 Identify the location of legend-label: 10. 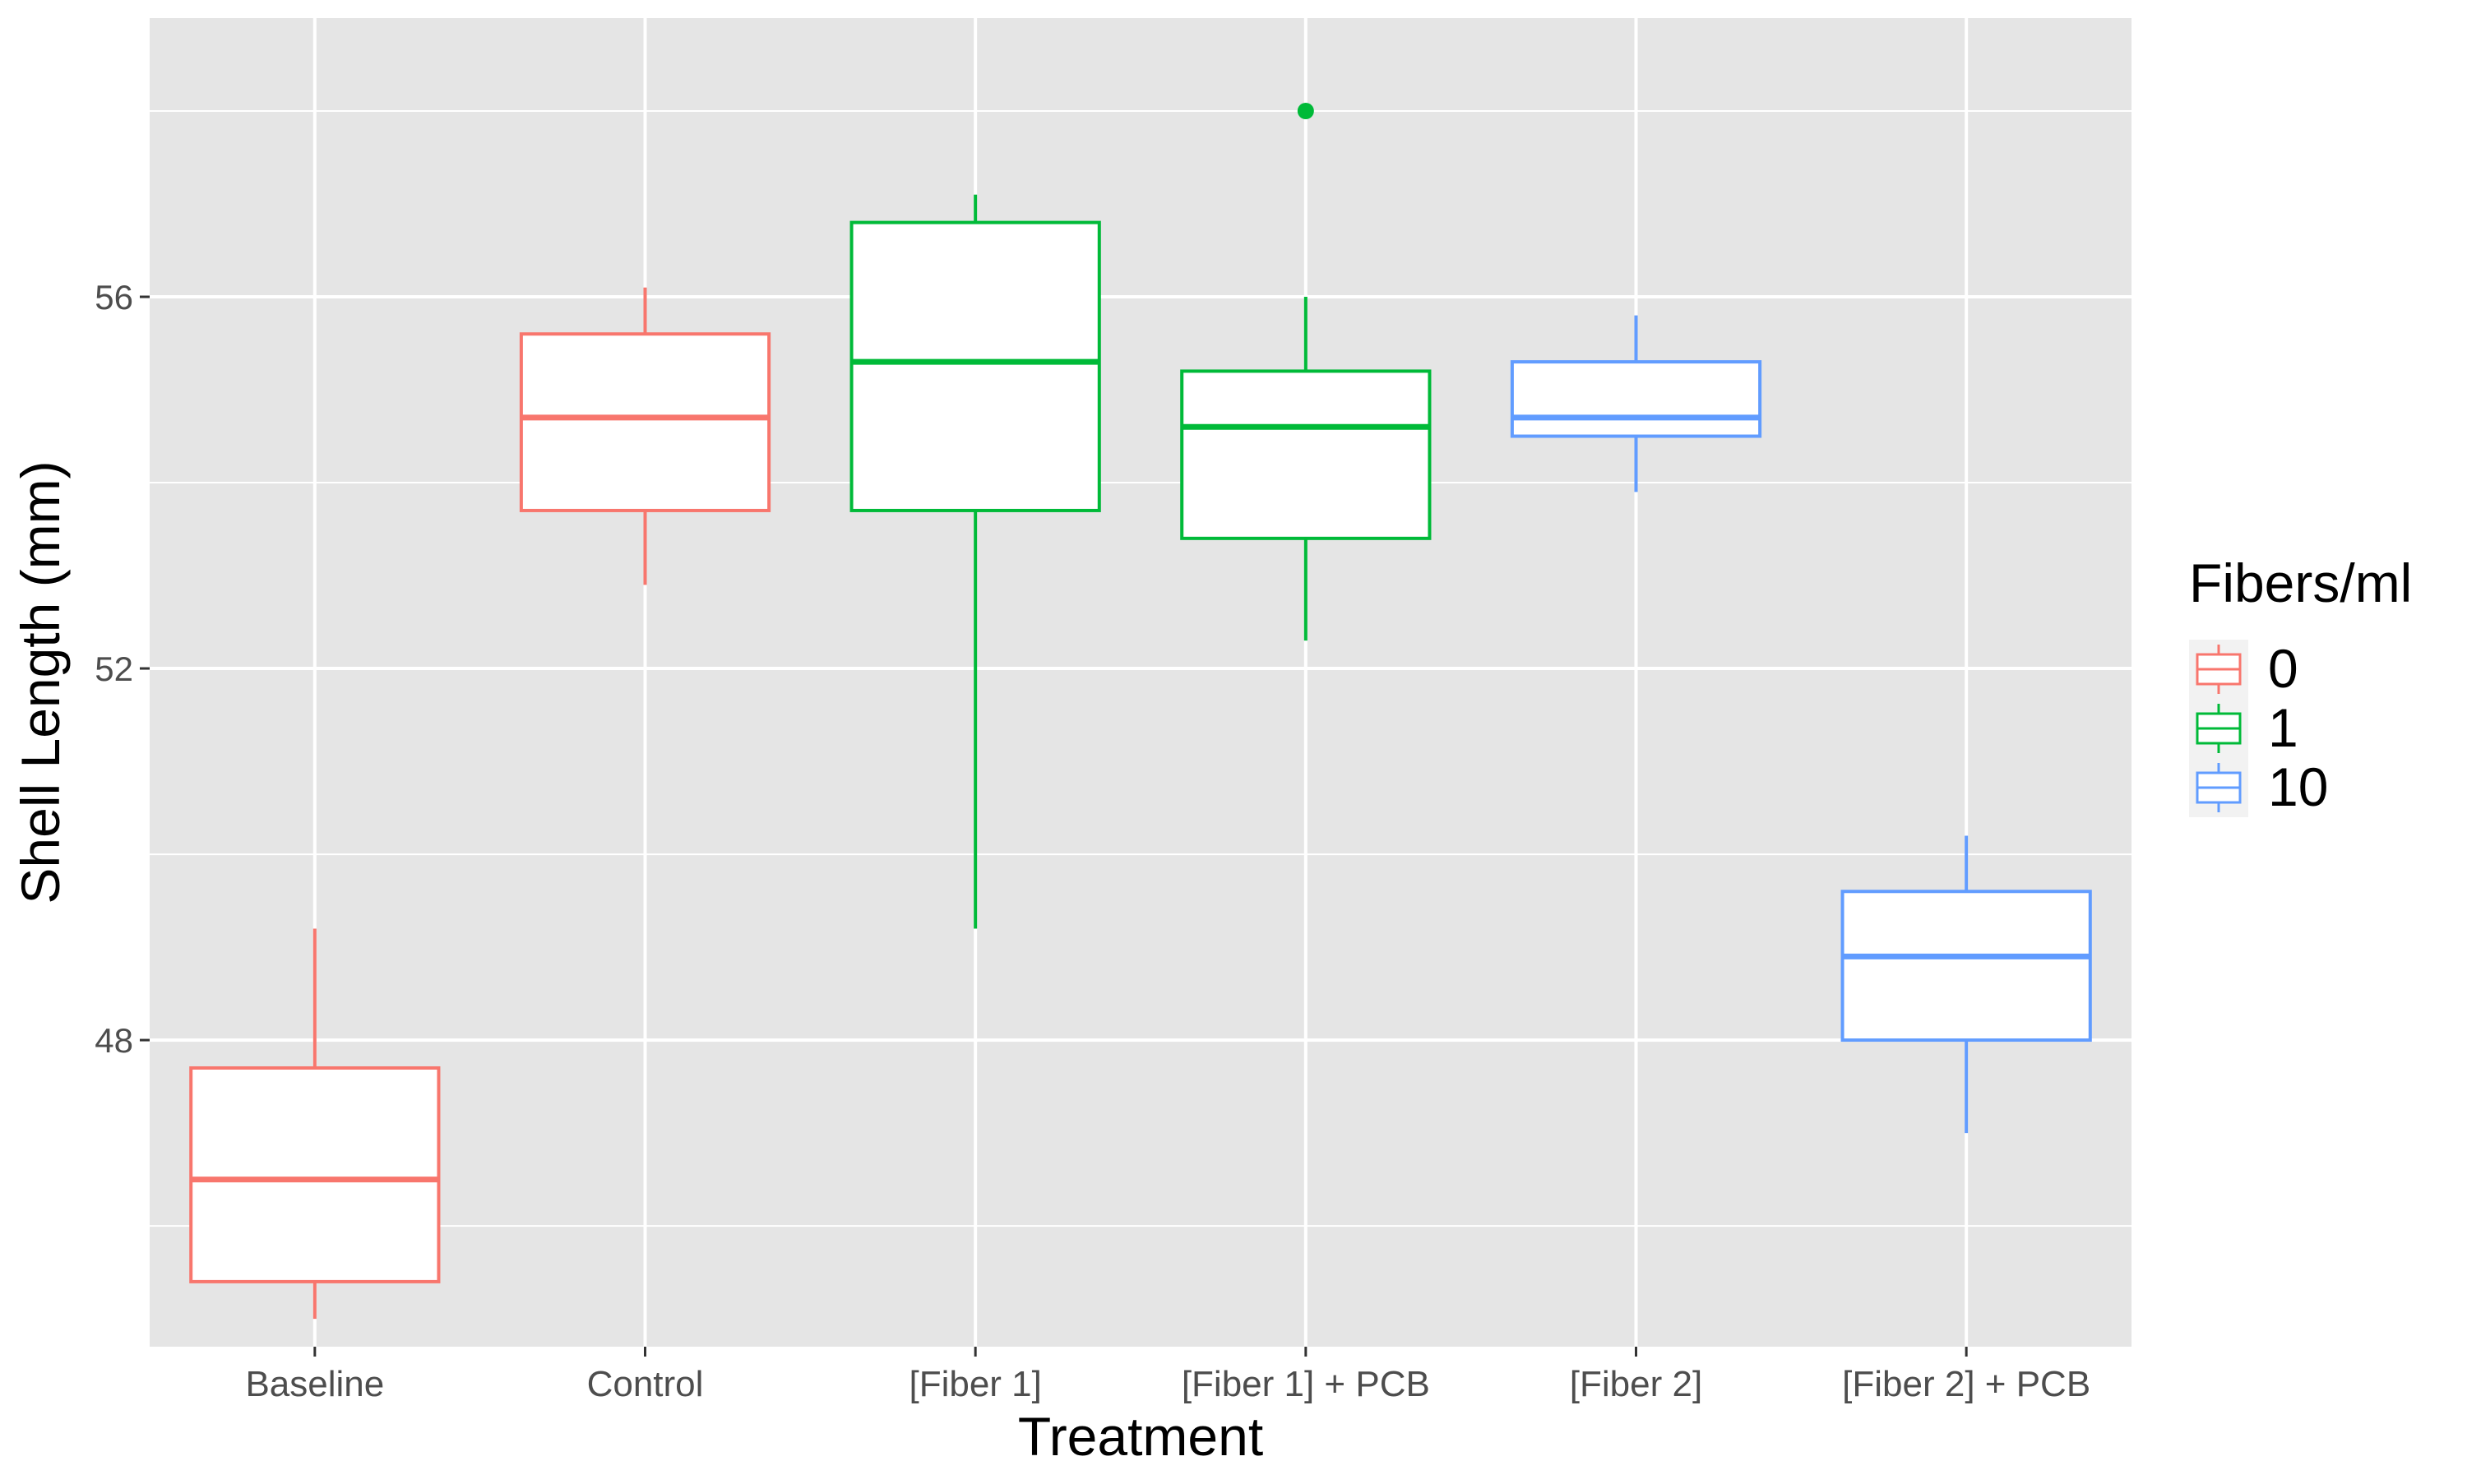
(2298, 786).